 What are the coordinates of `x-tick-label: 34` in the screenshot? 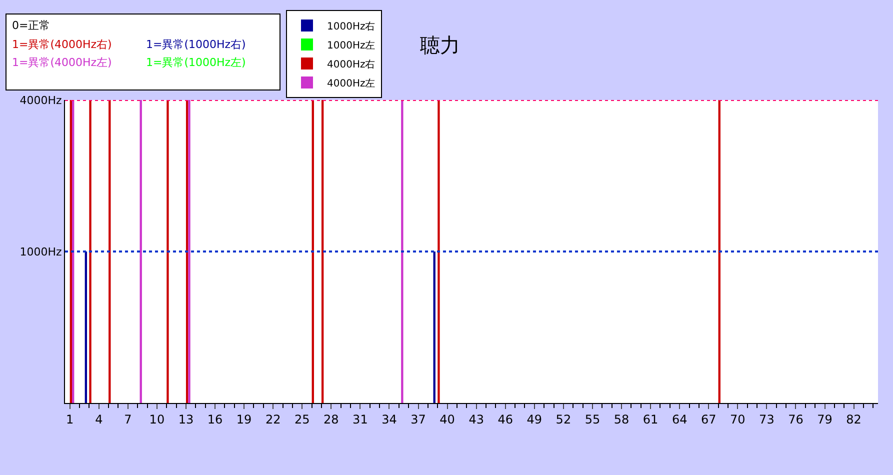 It's located at (389, 419).